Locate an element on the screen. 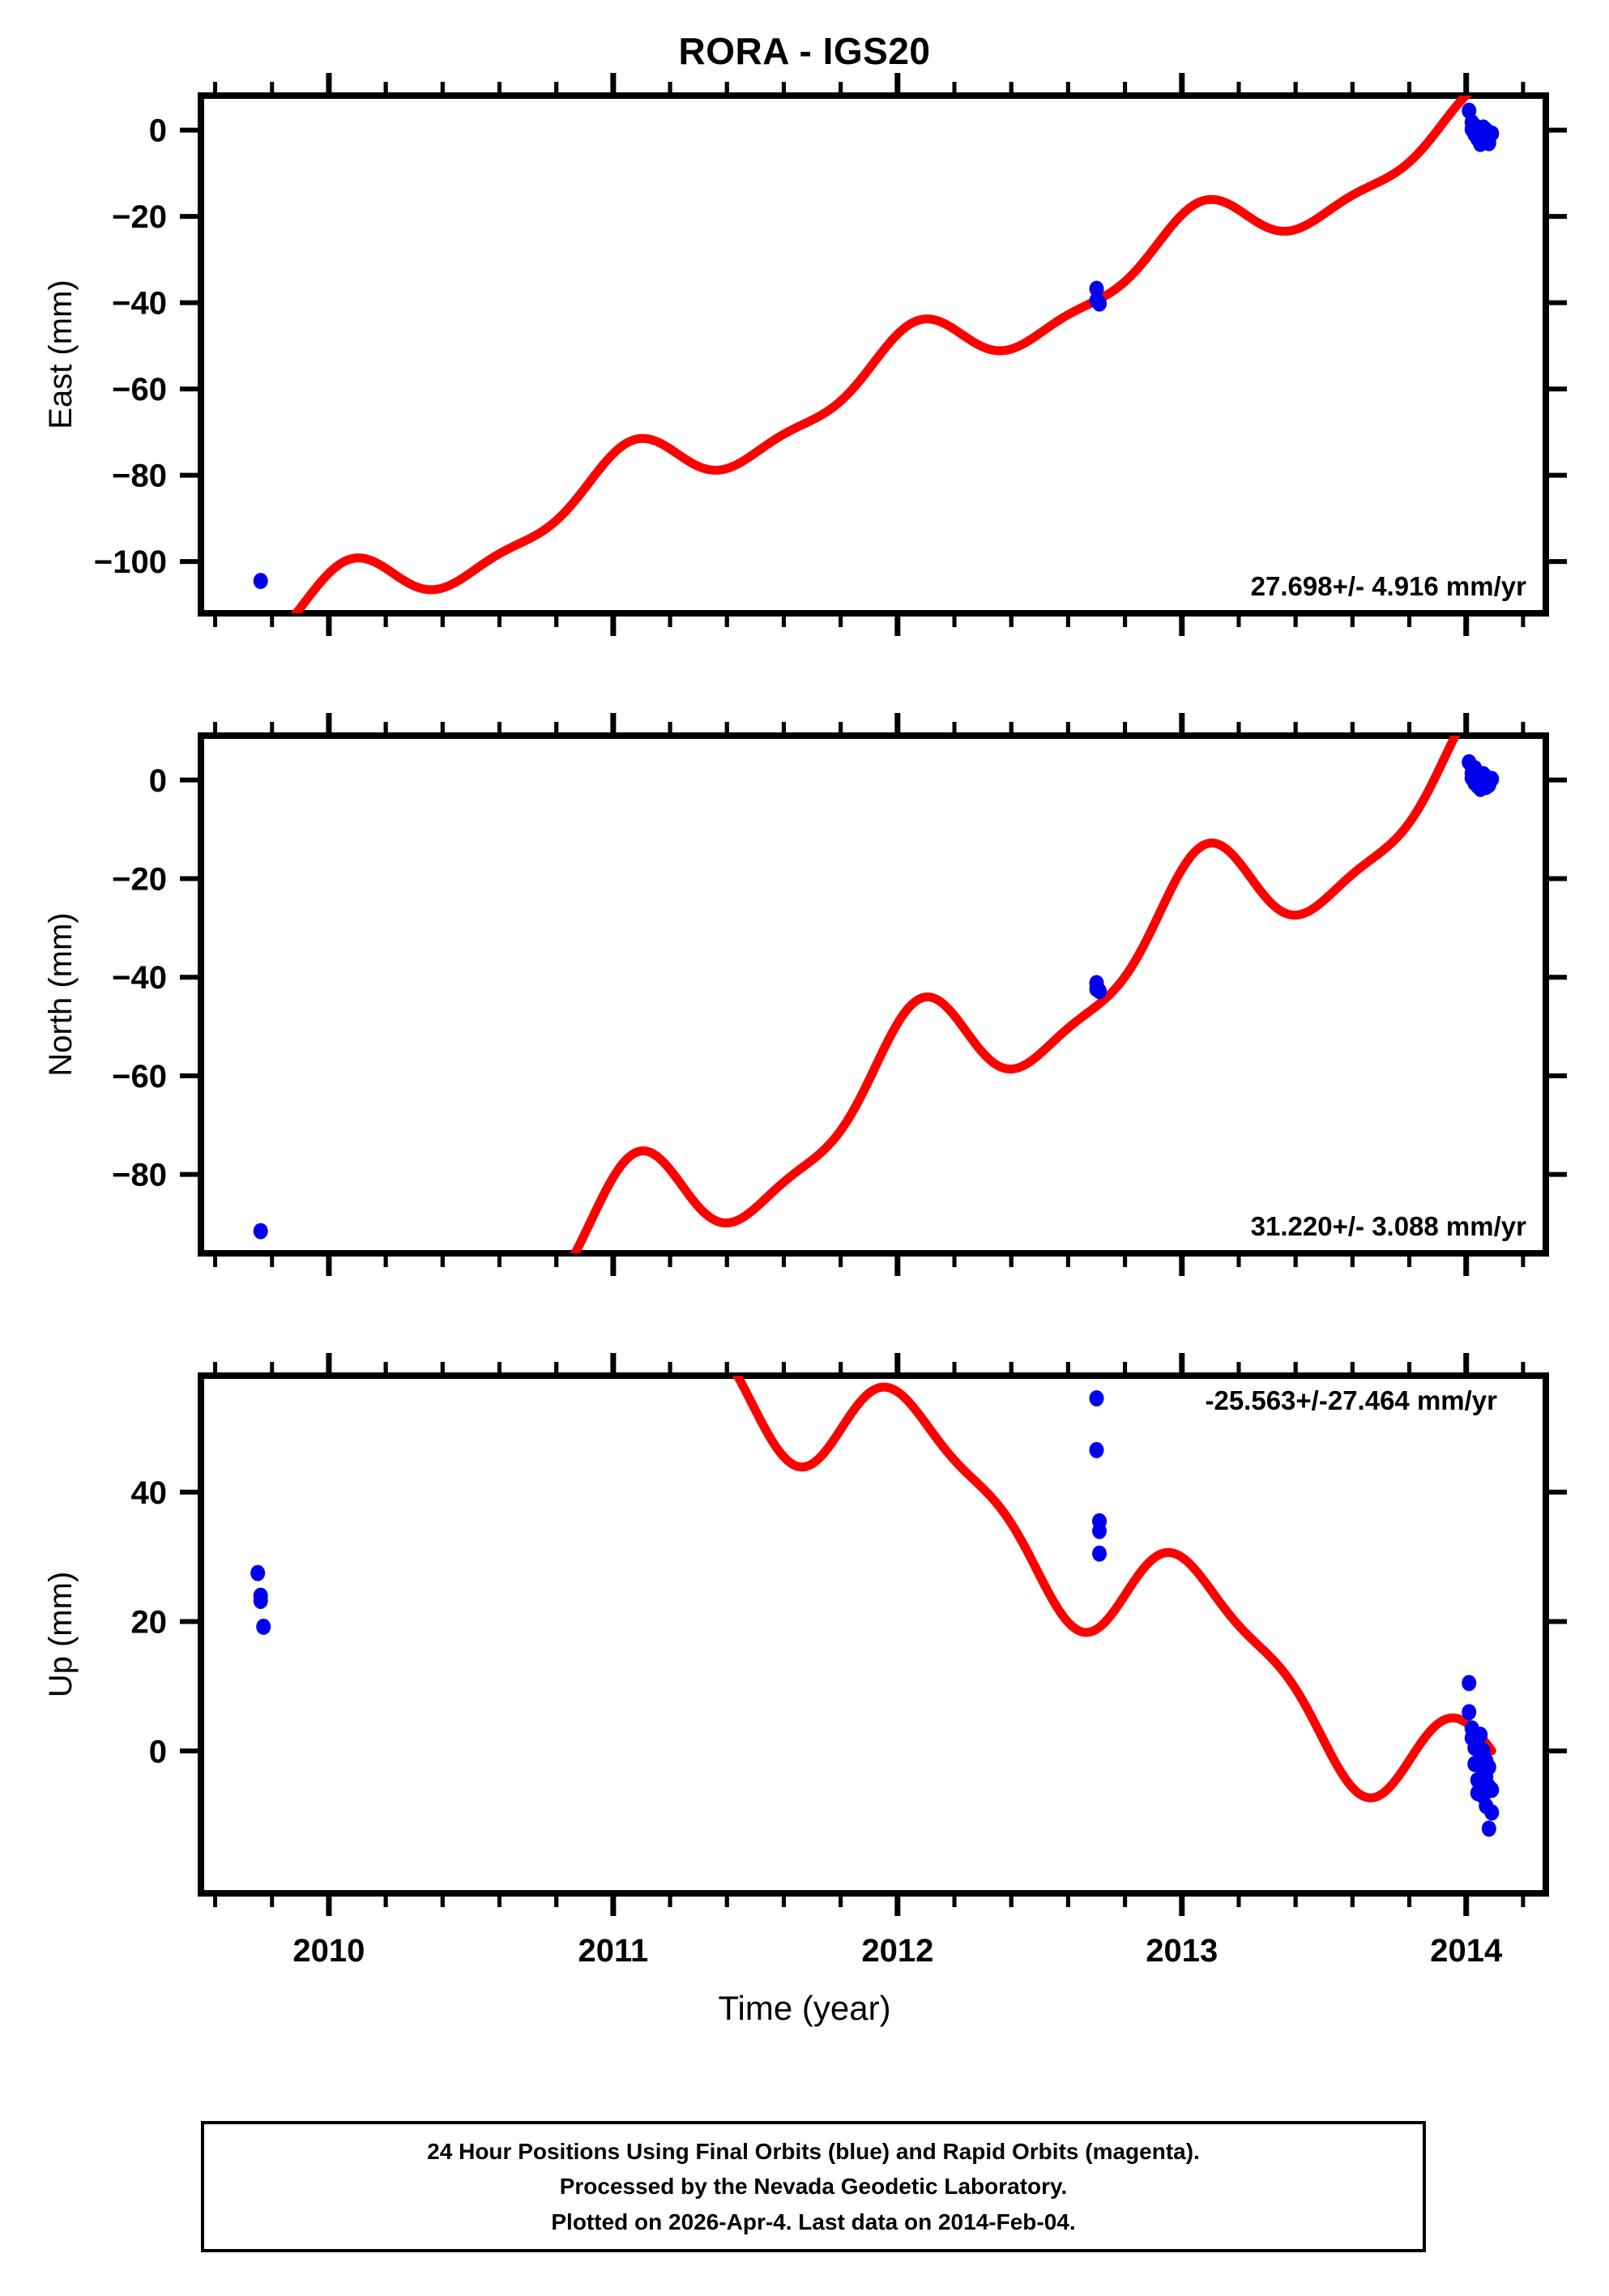 This screenshot has height=2296, width=1609. rate-annotation: 27.698+/- 4.916 mm/yr is located at coordinates (1388, 586).